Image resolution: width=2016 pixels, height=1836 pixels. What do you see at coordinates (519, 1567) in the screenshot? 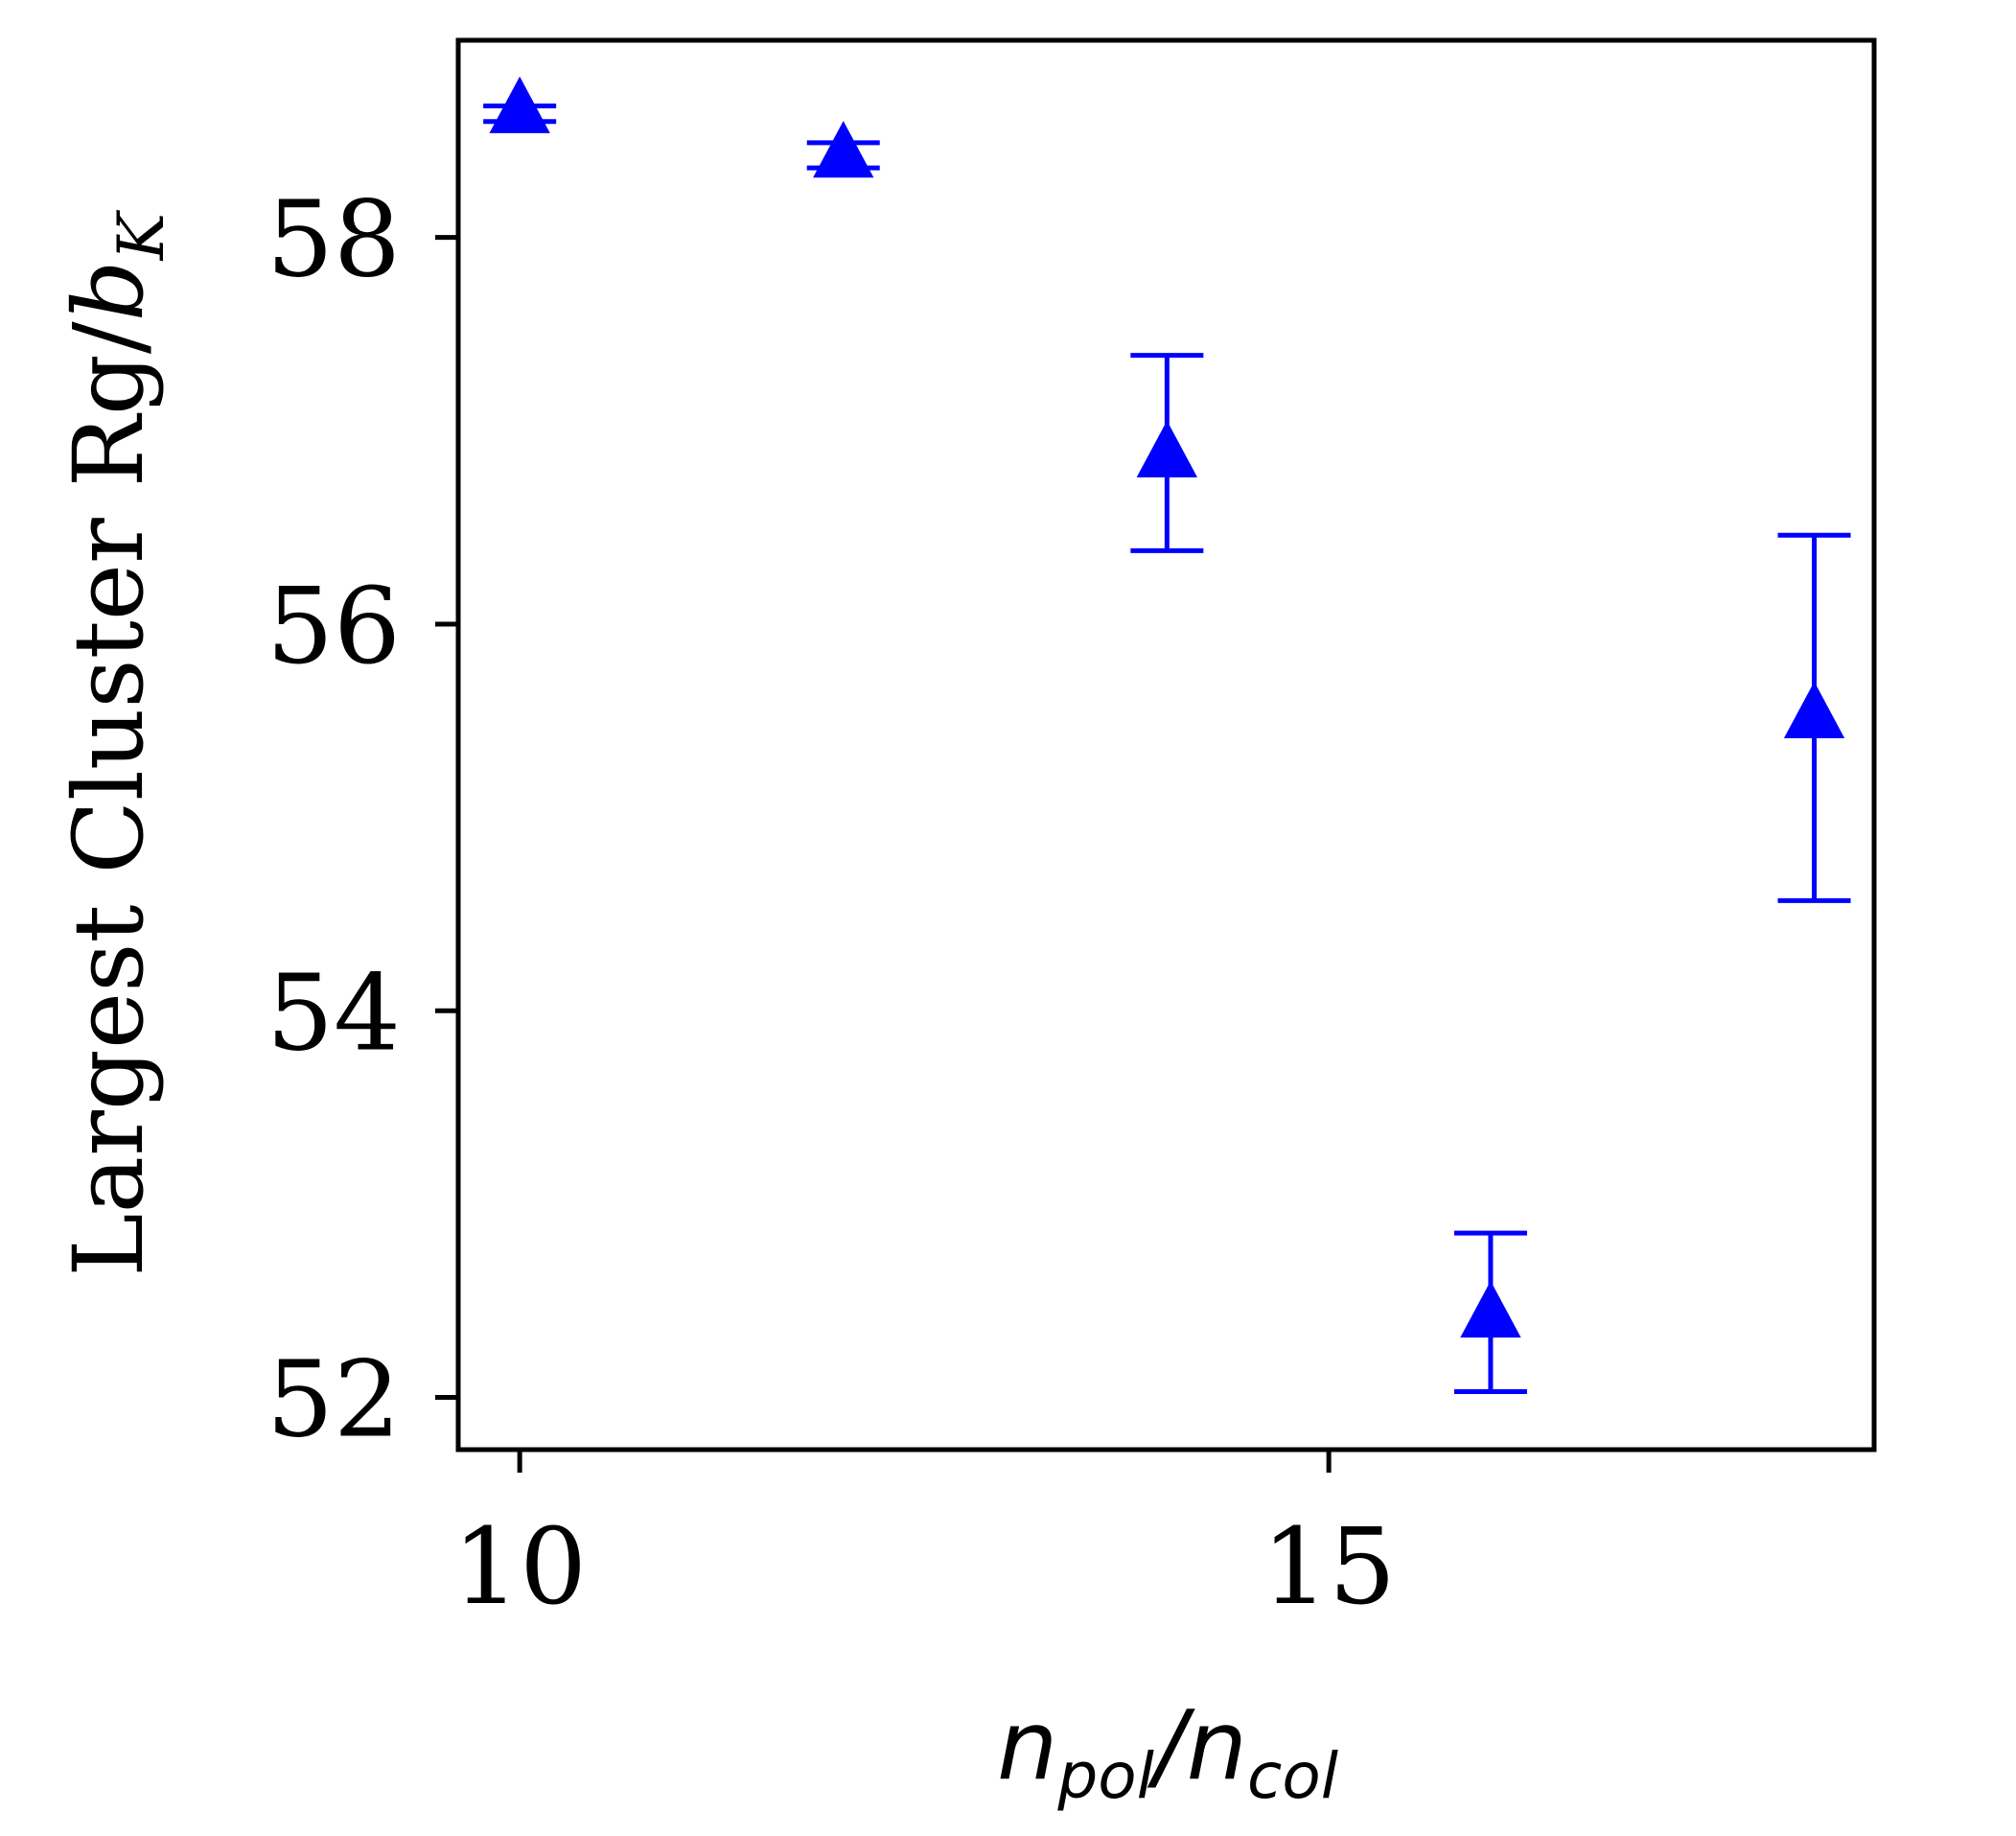
I see `x-tick-label: 10` at bounding box center [519, 1567].